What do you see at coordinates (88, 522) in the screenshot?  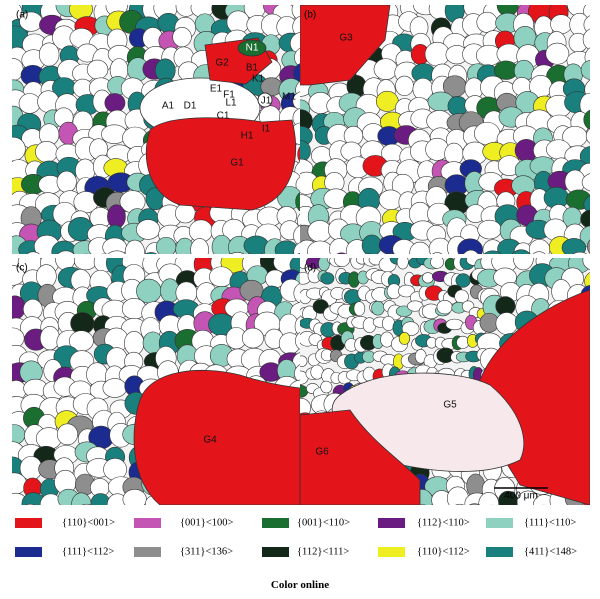 I see `legend-label: {110}<001>` at bounding box center [88, 522].